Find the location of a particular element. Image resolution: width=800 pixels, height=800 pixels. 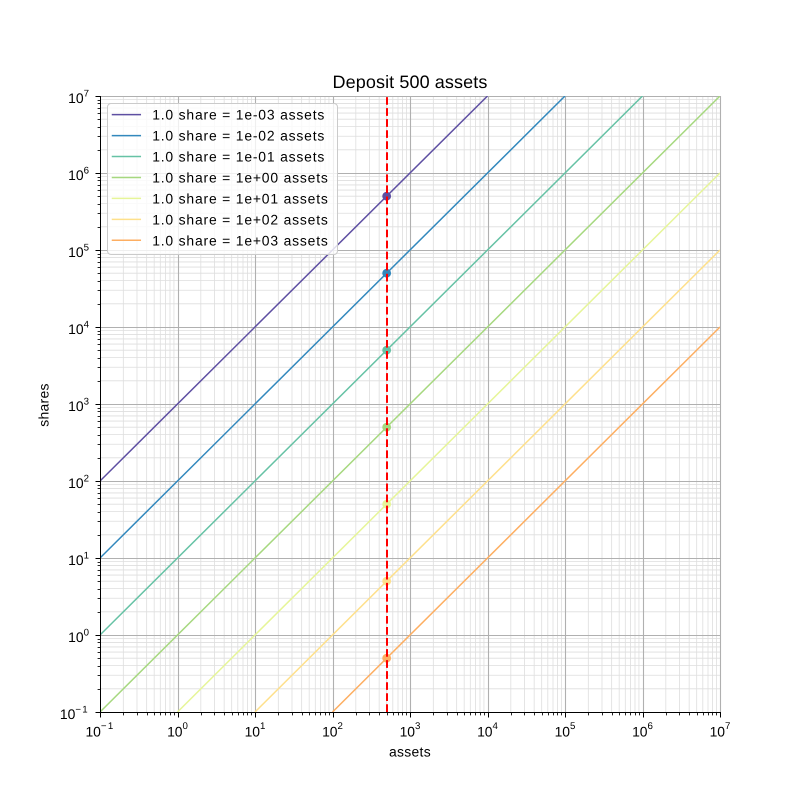

svg-text: 1.0 share = 1e+01 assets is located at coordinates (240, 198).